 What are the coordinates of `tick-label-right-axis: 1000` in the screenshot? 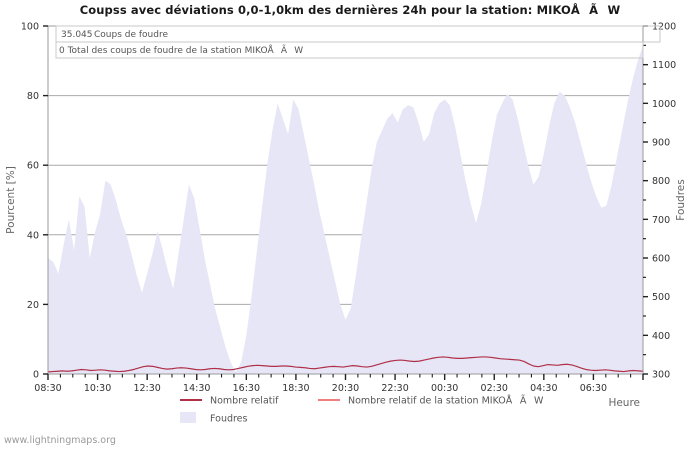 It's located at (664, 104).